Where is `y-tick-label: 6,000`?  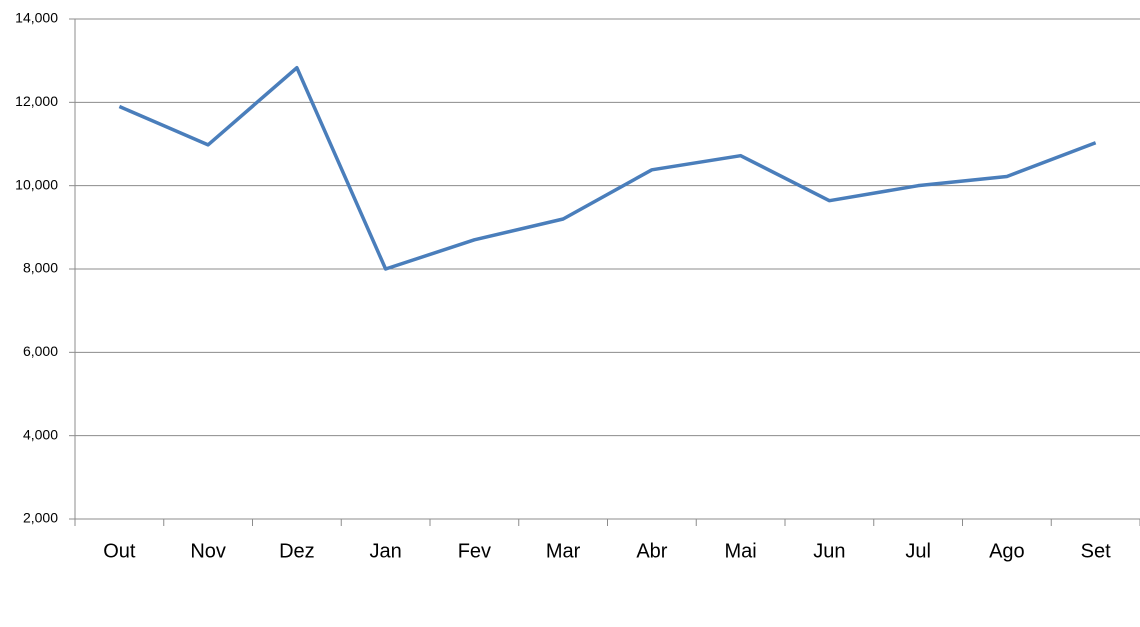 y-tick-label: 6,000 is located at coordinates (40, 351).